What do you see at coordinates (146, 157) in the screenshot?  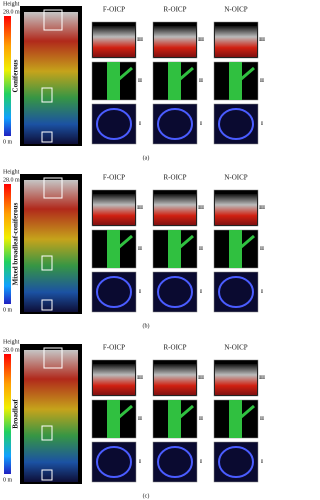 I see `caption: (a)` at bounding box center [146, 157].